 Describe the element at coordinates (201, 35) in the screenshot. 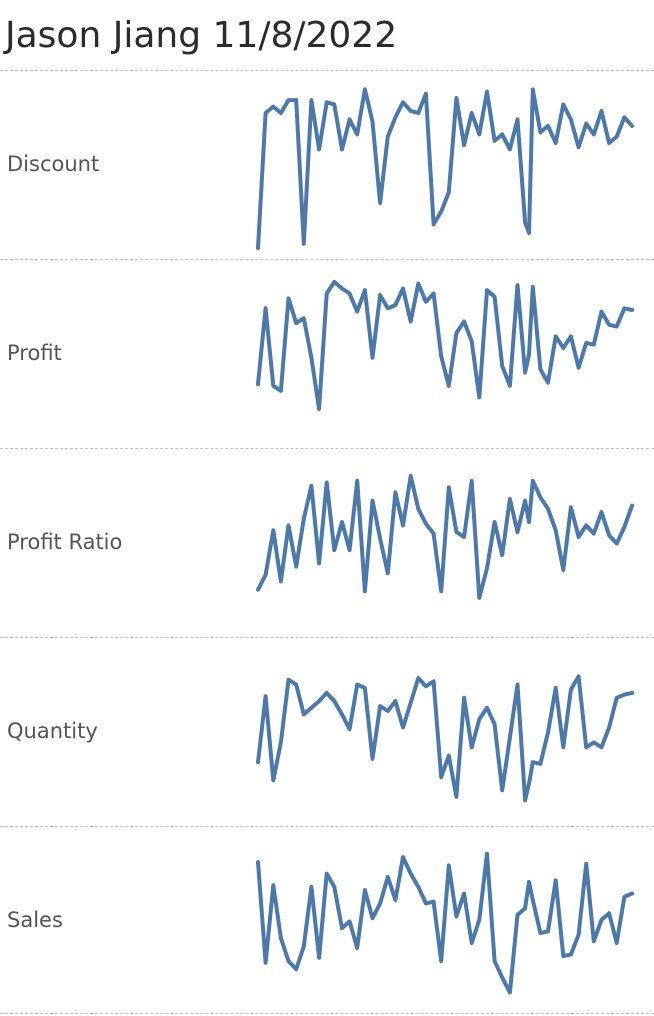

I see `page-title: Jason Jiang 11/8/2022` at that location.